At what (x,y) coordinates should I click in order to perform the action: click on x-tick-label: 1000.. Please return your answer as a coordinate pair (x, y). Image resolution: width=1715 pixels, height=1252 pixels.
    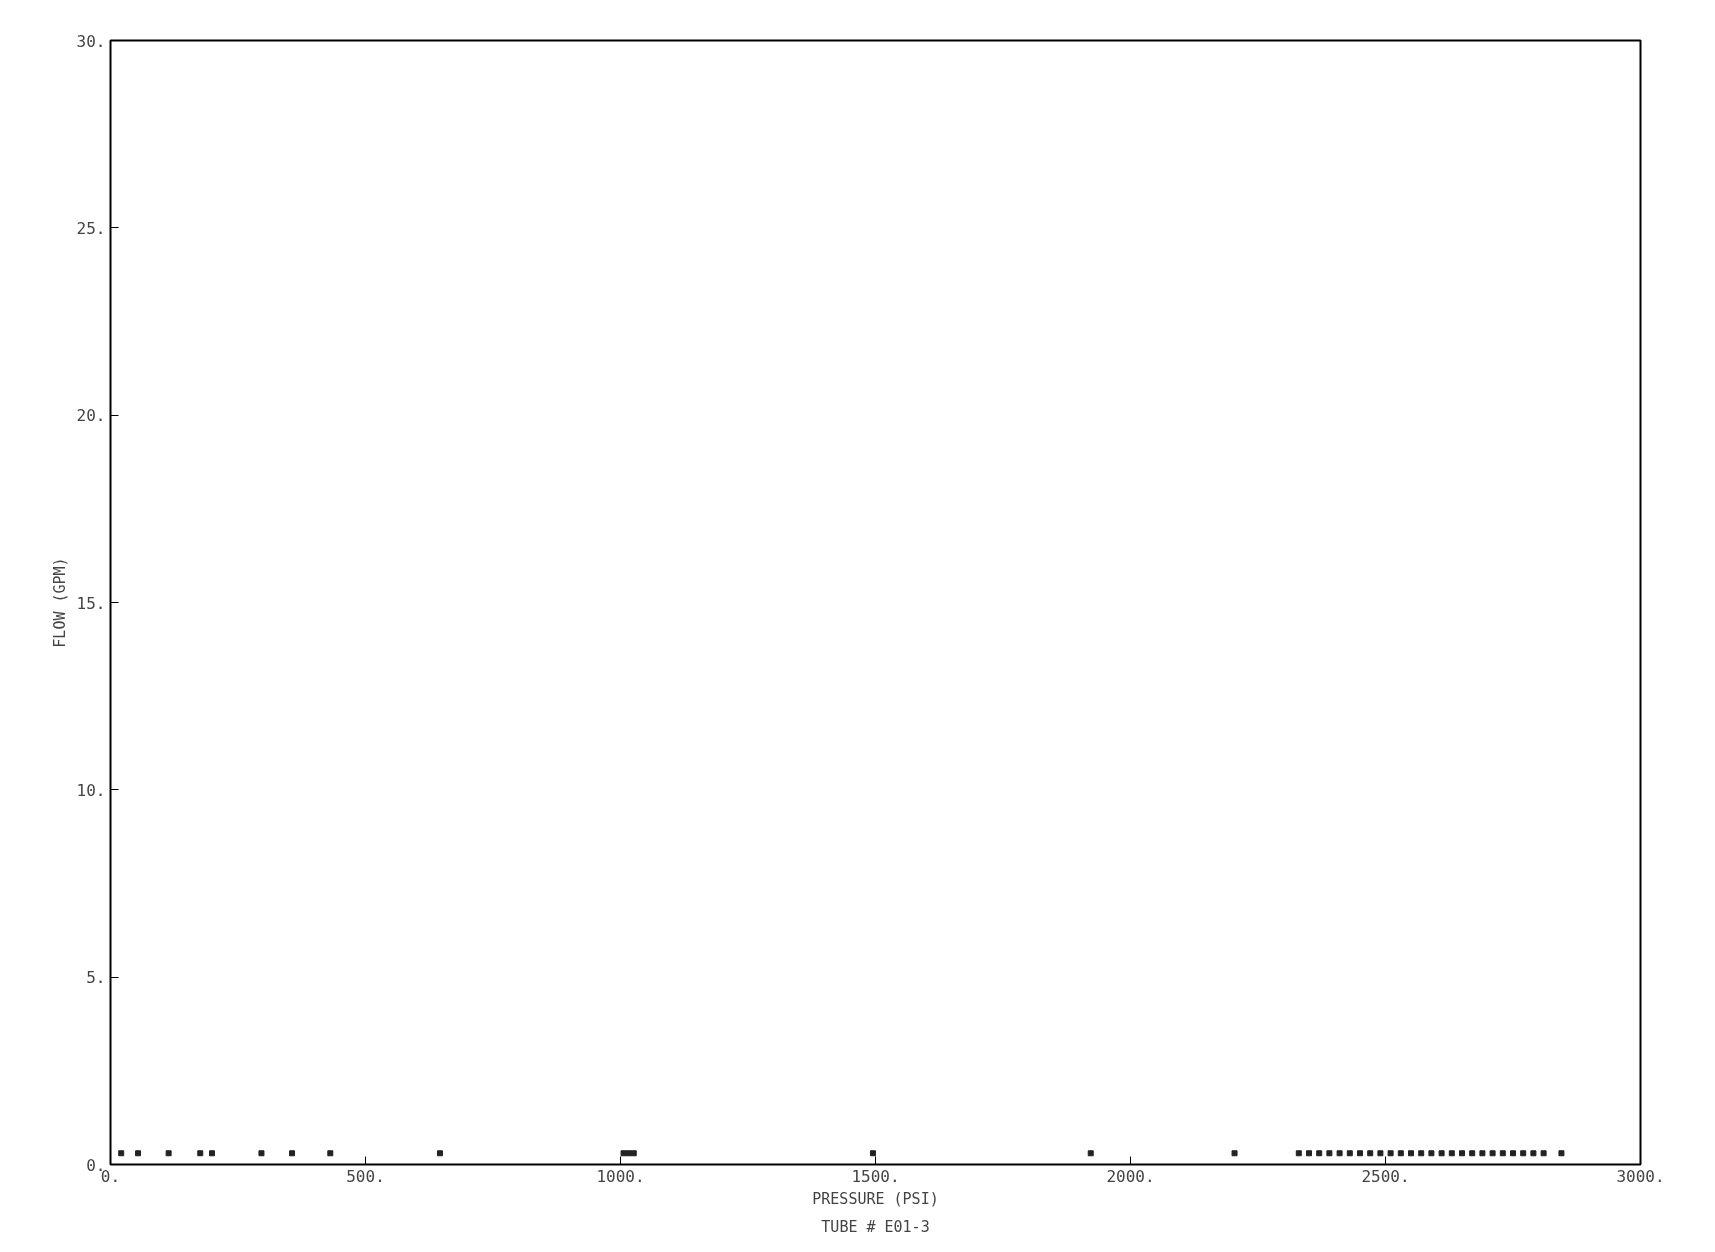
    Looking at the image, I should click on (620, 1176).